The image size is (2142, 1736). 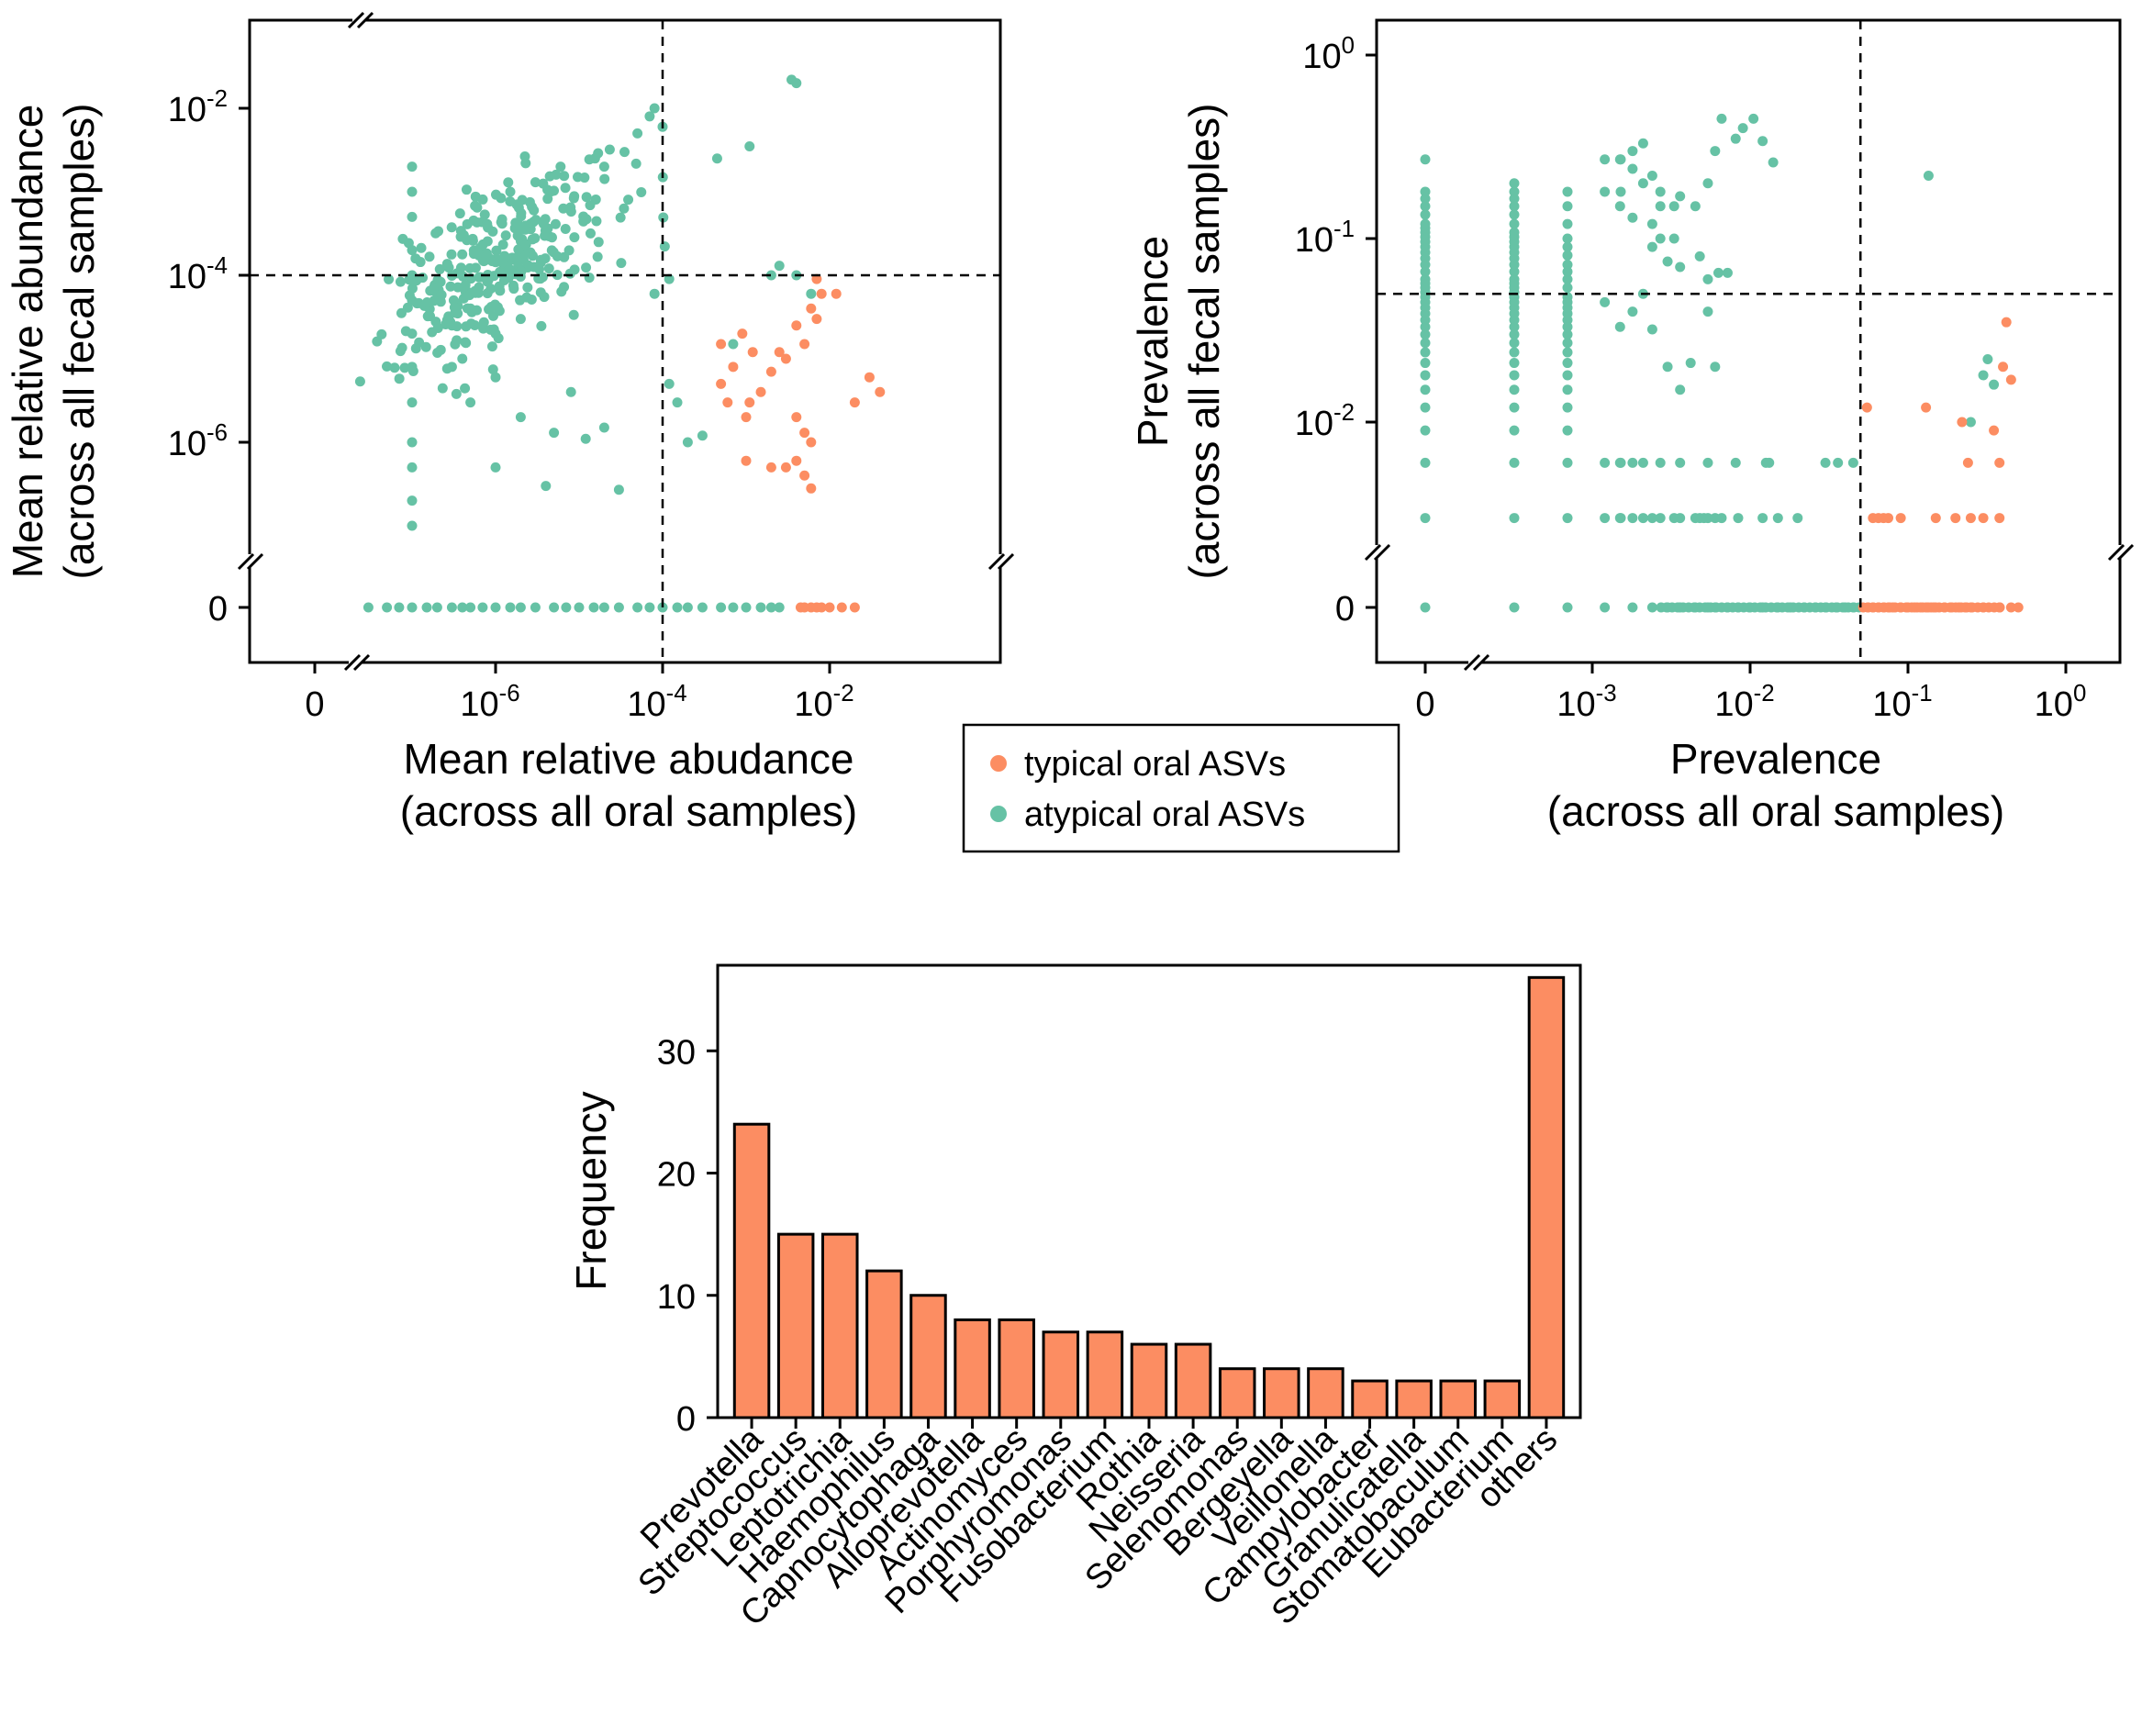 I want to click on y-tick-label: 100, so click(x=1328, y=54).